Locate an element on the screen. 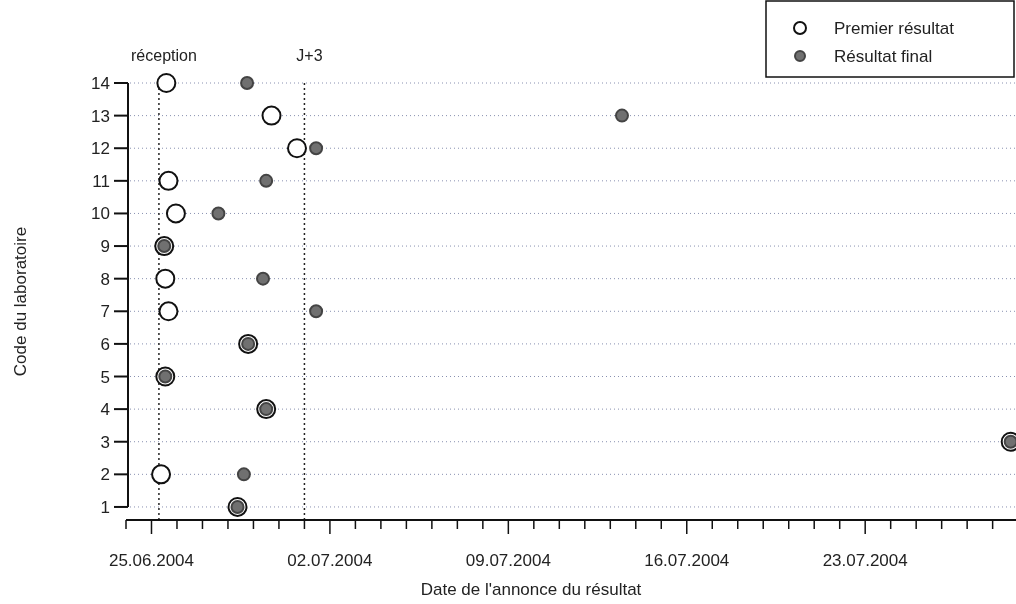 The image size is (1016, 604). y-tick-label: 11 is located at coordinates (101, 181).